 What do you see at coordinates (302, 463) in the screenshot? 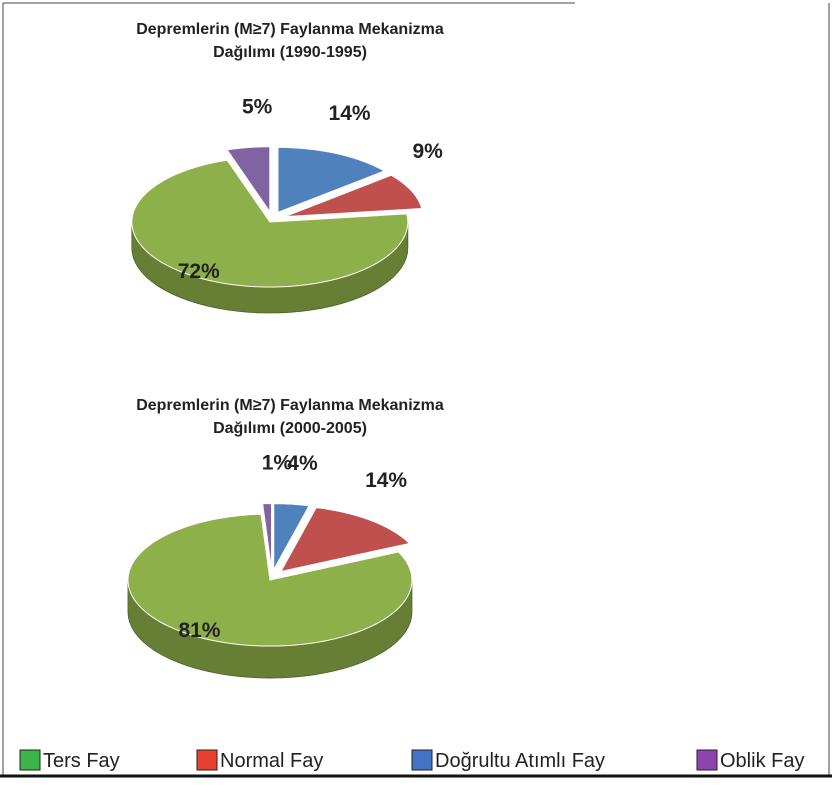
I see `data-label: 4%` at bounding box center [302, 463].